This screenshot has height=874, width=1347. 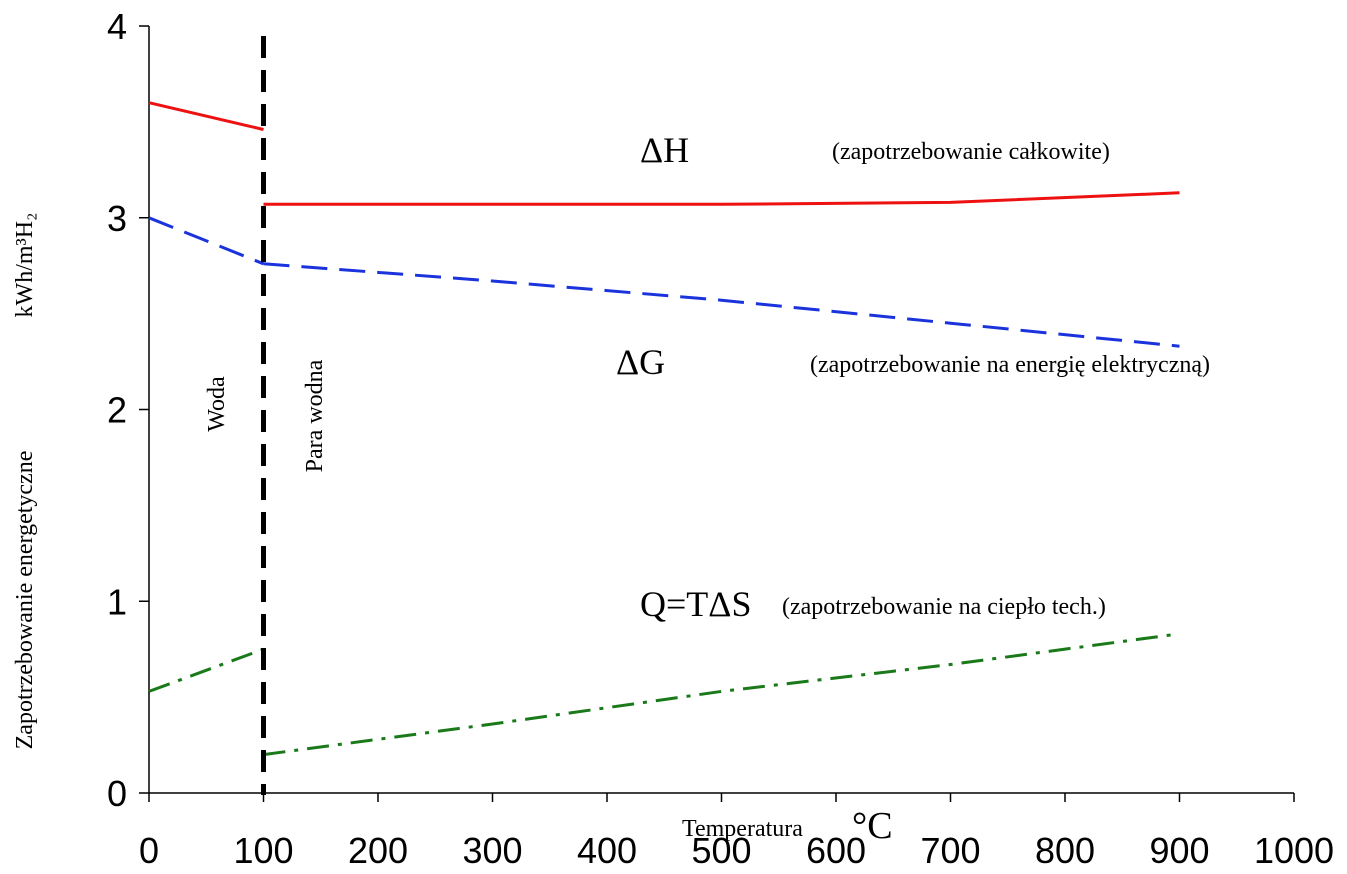 What do you see at coordinates (263, 850) in the screenshot?
I see `x-tick-label: 100` at bounding box center [263, 850].